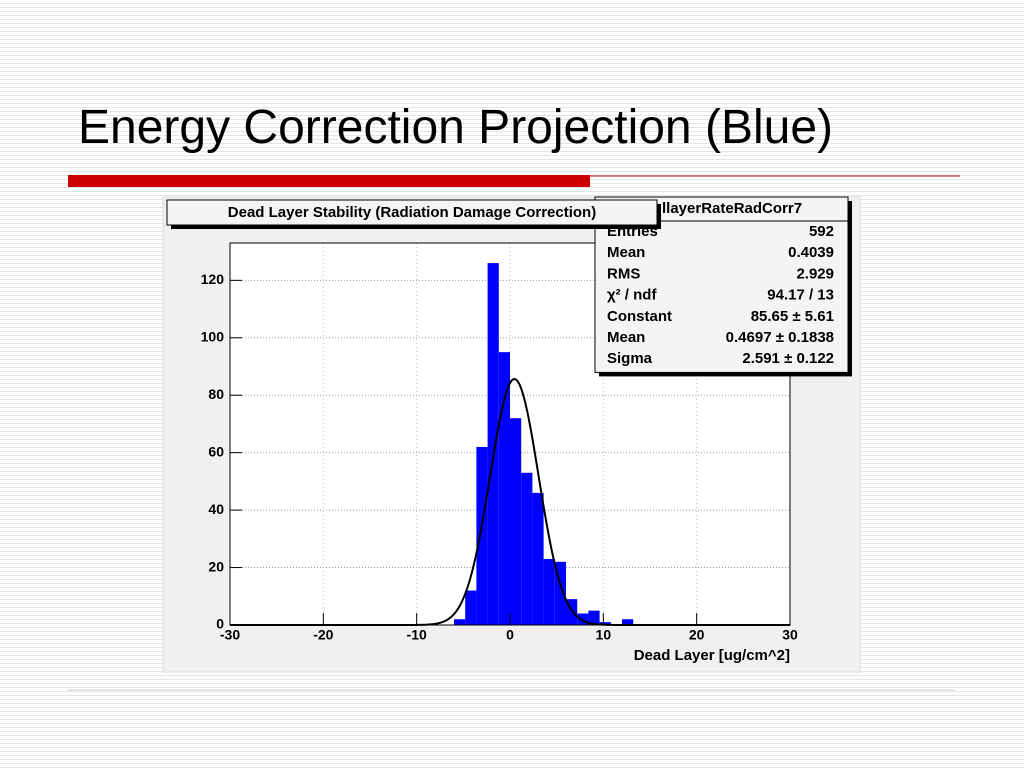  I want to click on stats-value: 0.4697 ± 0.1838, so click(780, 337).